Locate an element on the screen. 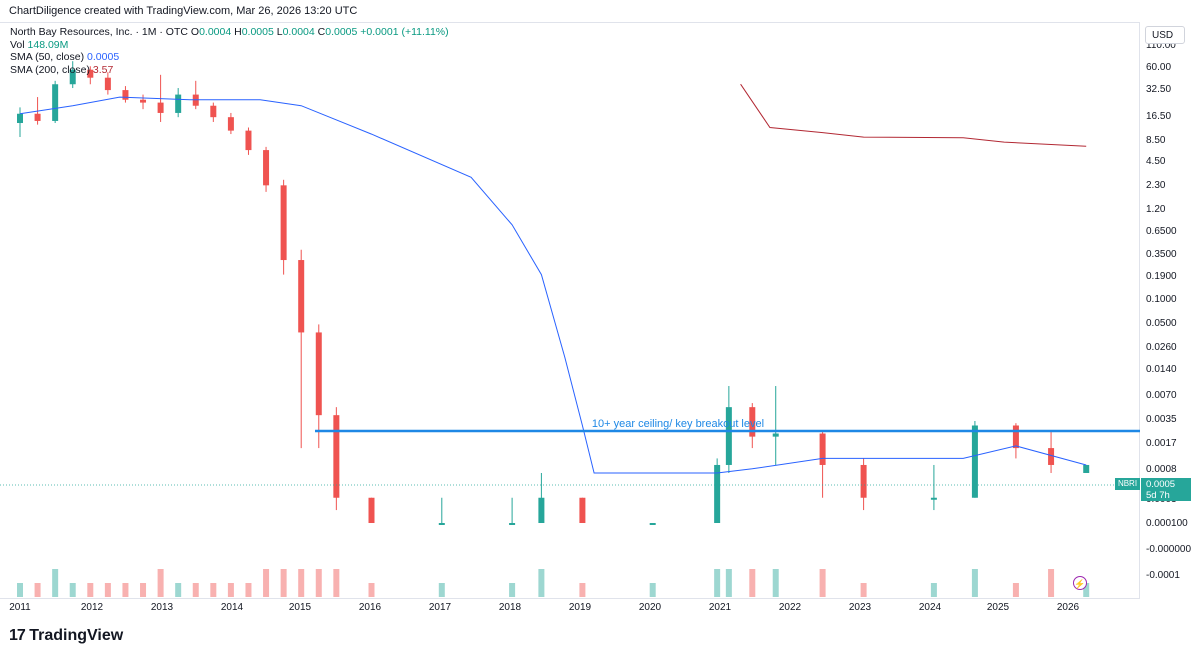  y-tick-label: -0.0001 is located at coordinates (1163, 575).